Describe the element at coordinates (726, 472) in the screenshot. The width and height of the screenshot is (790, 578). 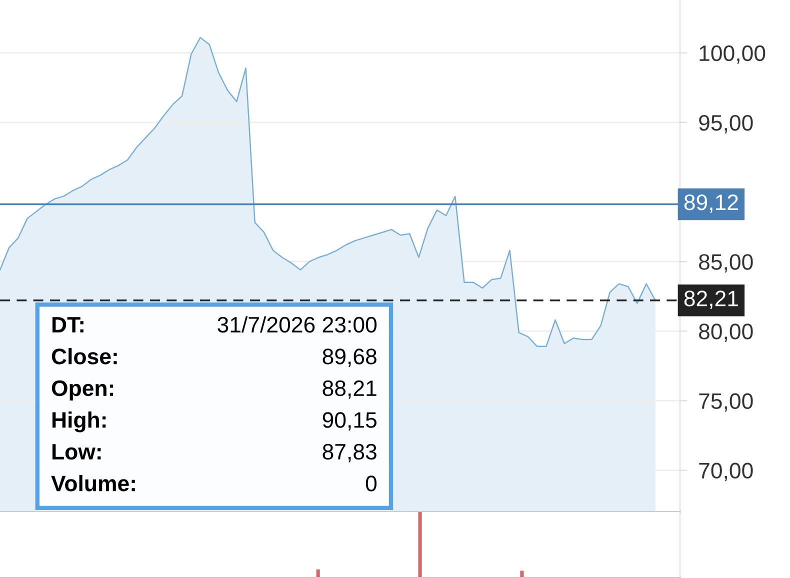
I see `y-tick-label: 70,00` at that location.